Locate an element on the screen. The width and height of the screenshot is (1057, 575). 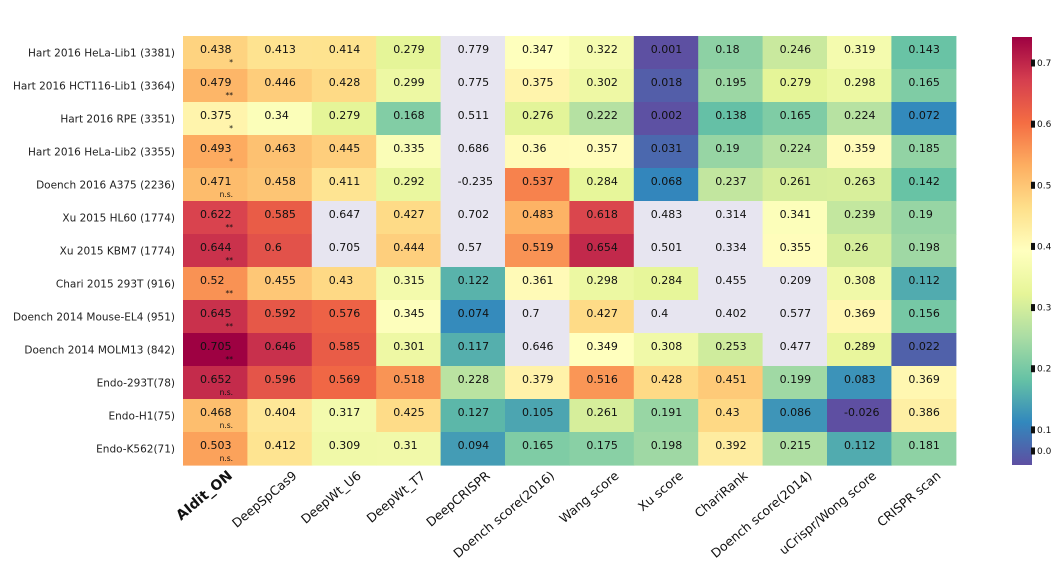
cell-value-label: 0.445 is located at coordinates (345, 148).